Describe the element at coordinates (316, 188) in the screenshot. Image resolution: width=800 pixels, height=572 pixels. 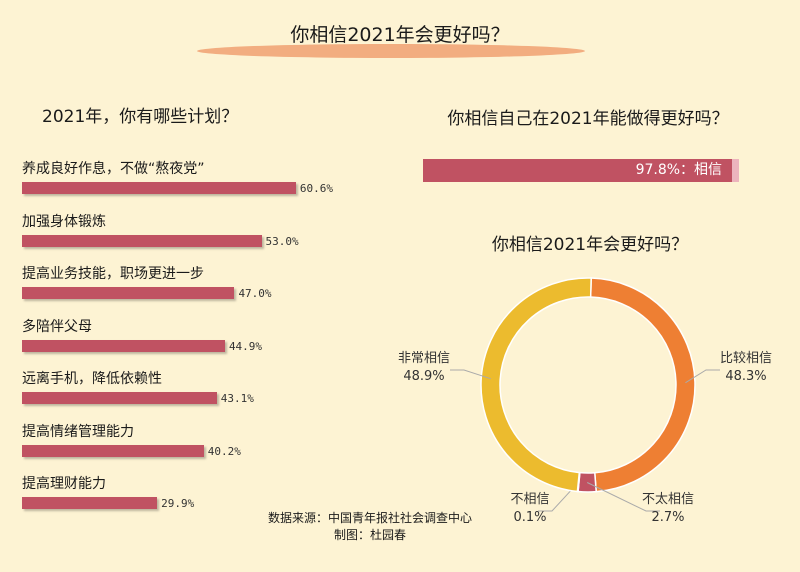
I see `bar-value-label: 60.6%` at that location.